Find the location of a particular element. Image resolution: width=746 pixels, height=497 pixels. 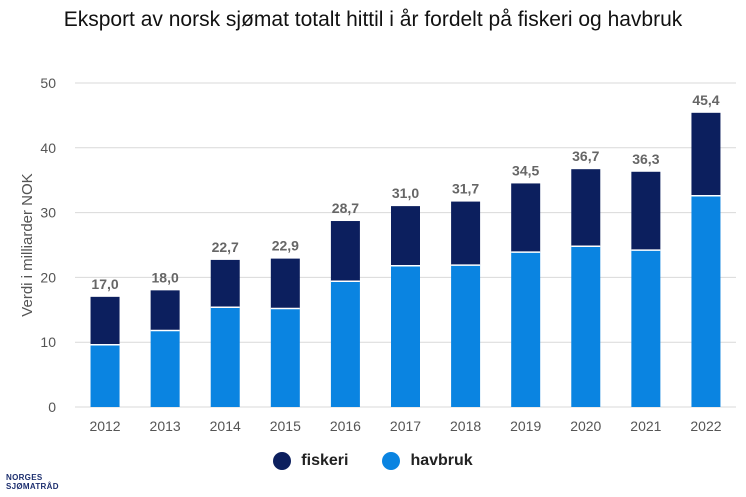

norges-sjomatrad-logo: NORGES SJØMATRÅD is located at coordinates (32, 482).